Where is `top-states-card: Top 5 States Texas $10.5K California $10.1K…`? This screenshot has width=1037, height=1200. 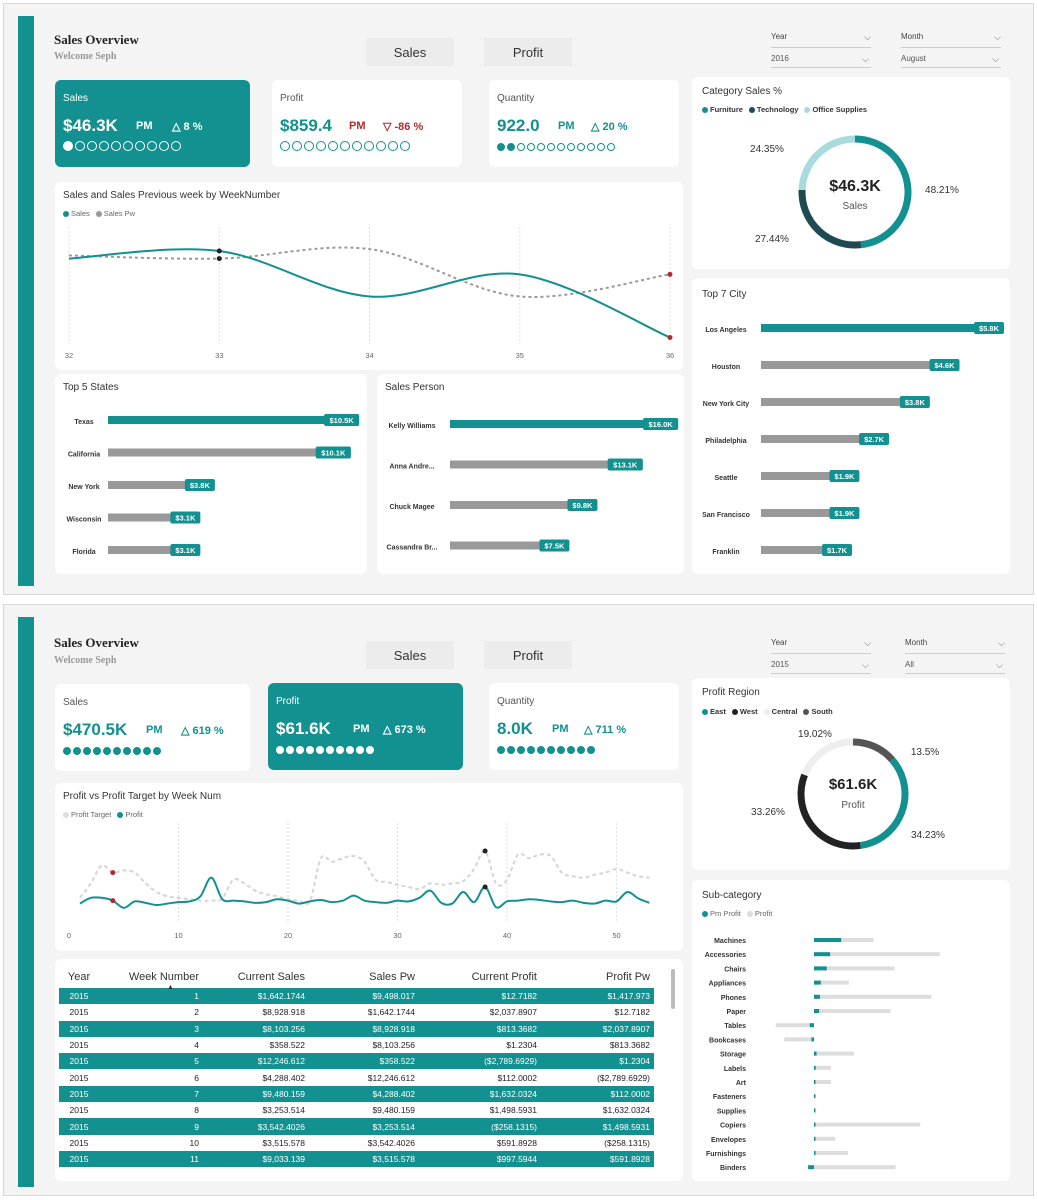 top-states-card: Top 5 States Texas $10.5K California $10.1K… is located at coordinates (211, 474).